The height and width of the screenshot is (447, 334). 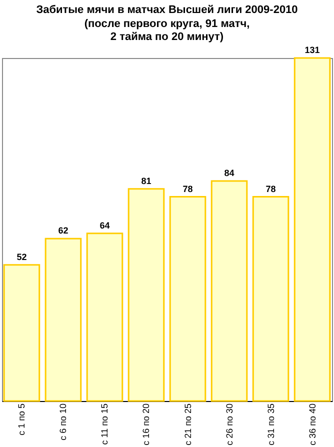 I want to click on data-label: 62, so click(x=63, y=231).